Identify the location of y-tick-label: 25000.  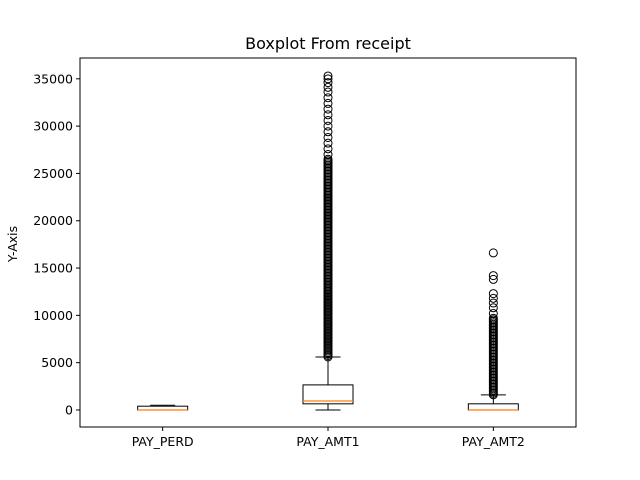
(53, 173).